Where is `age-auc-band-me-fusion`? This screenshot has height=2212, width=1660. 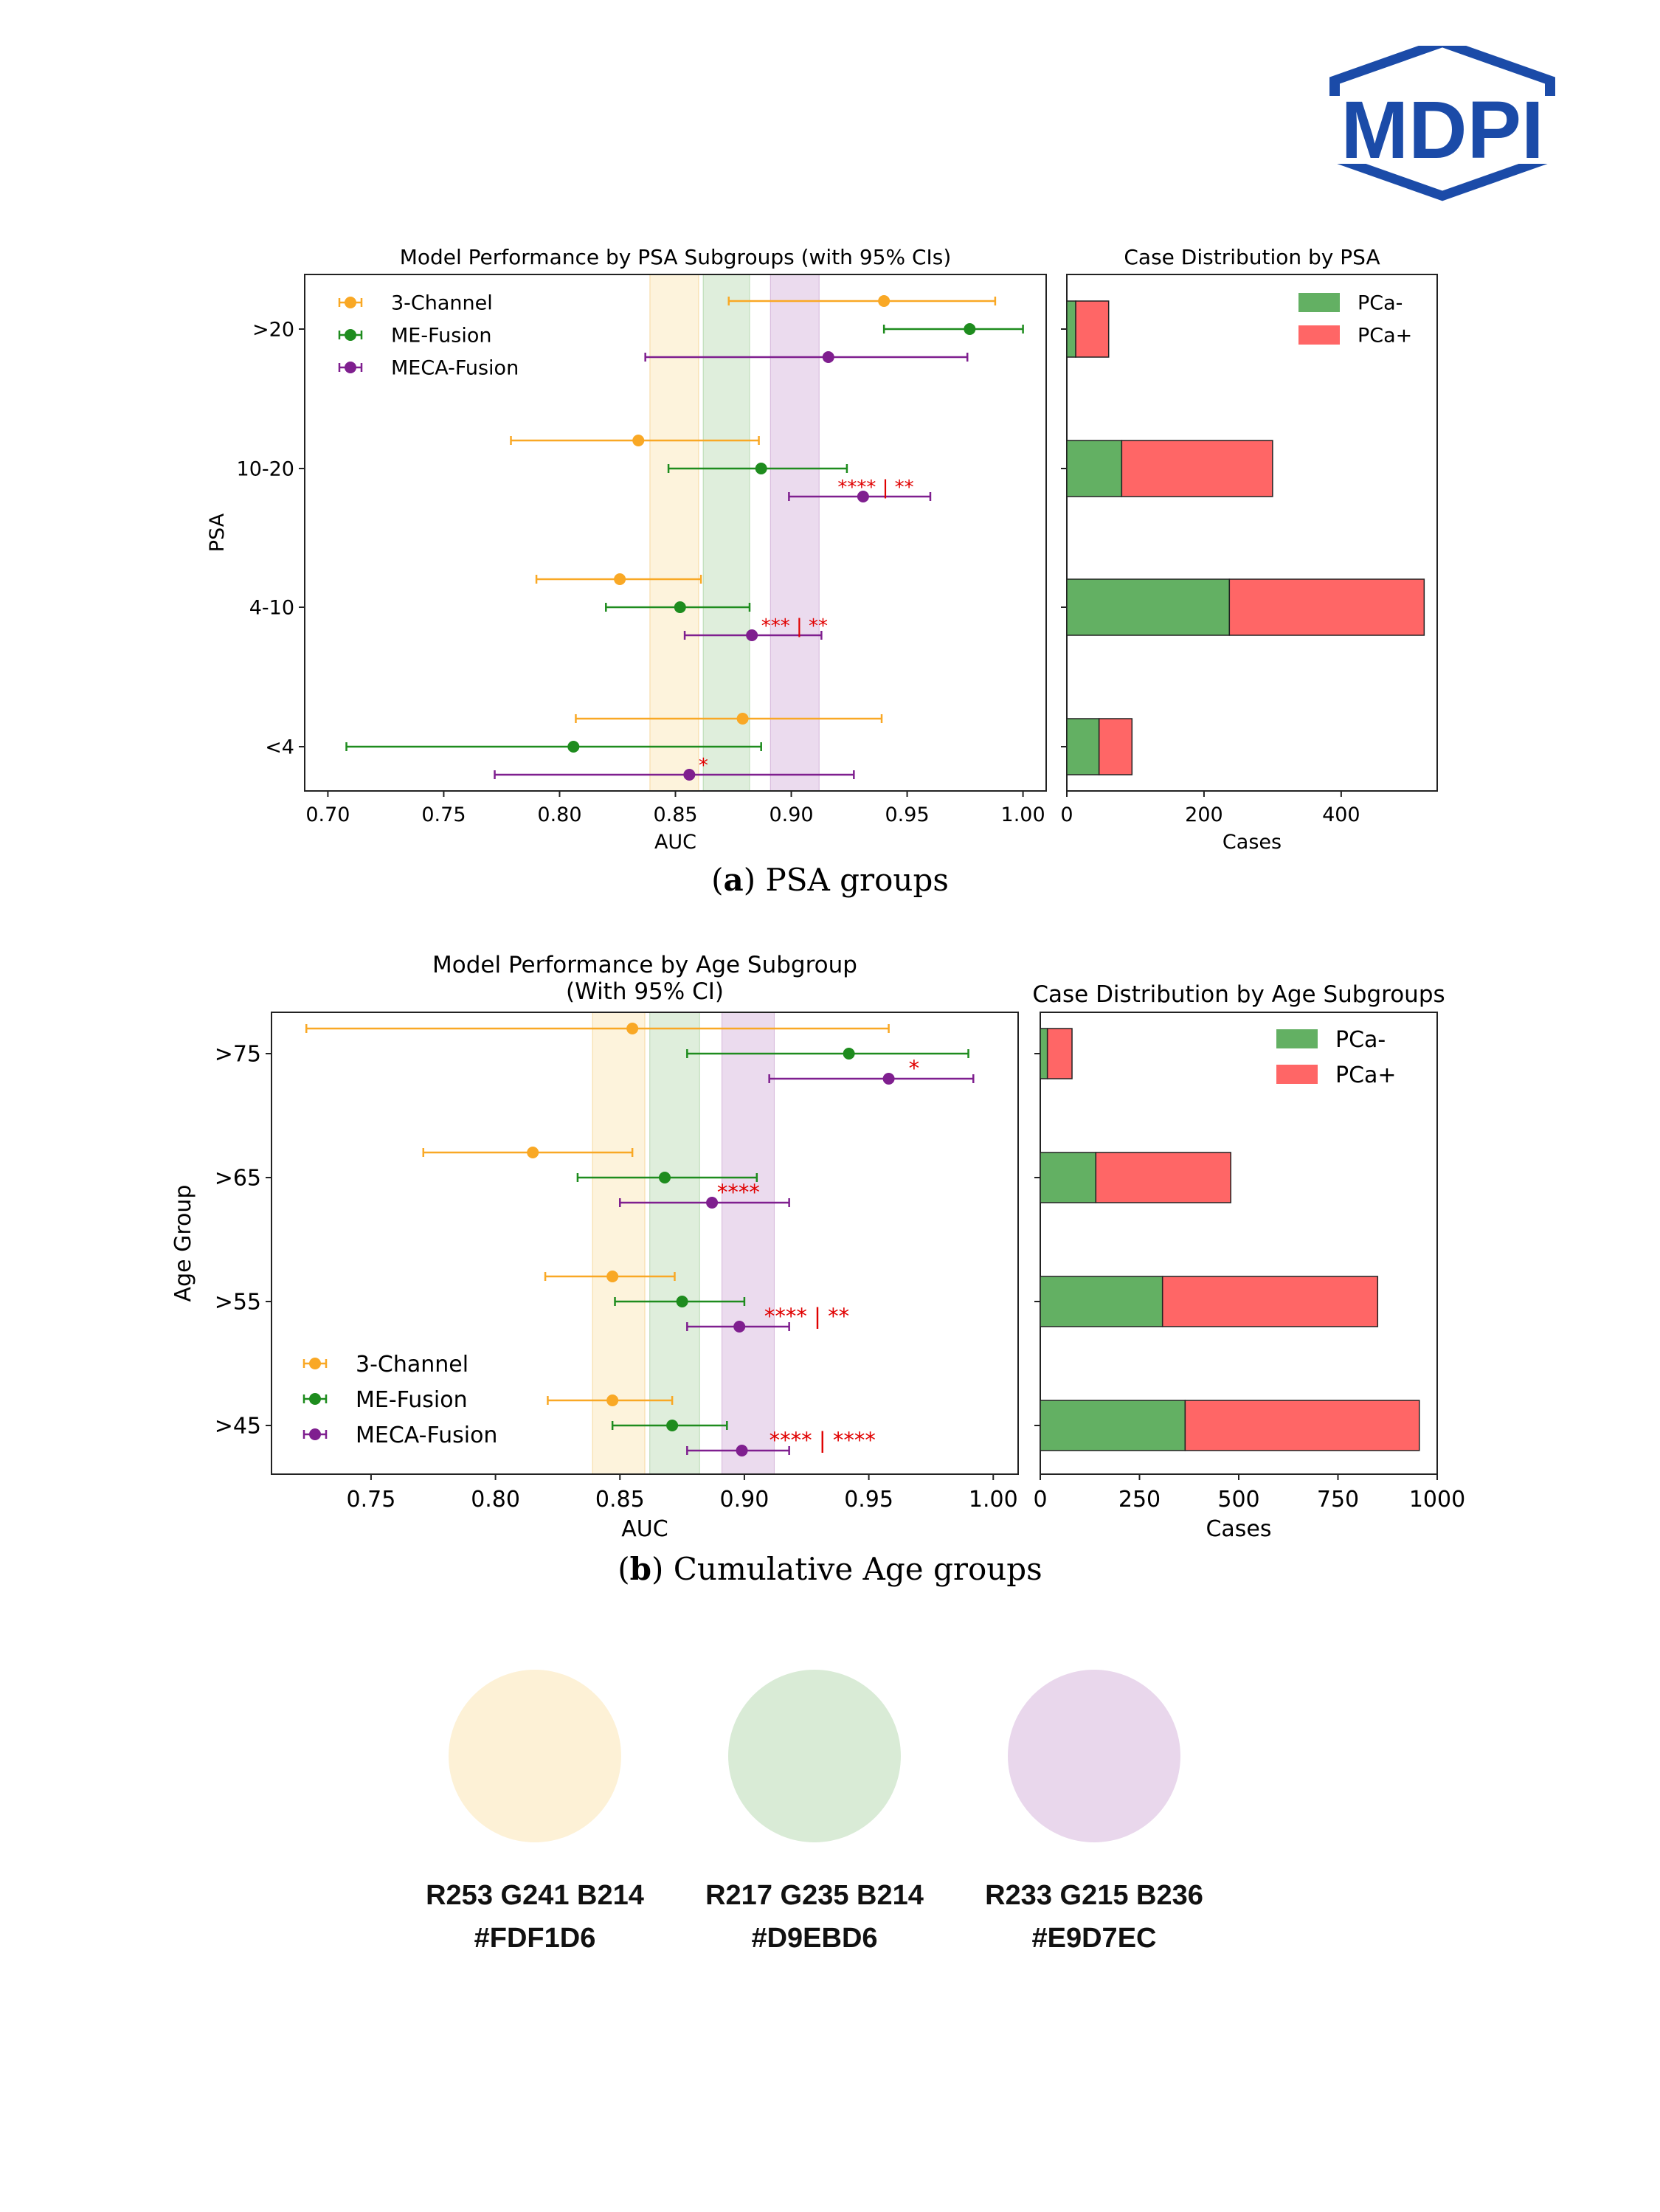
age-auc-band-me-fusion is located at coordinates (674, 1243).